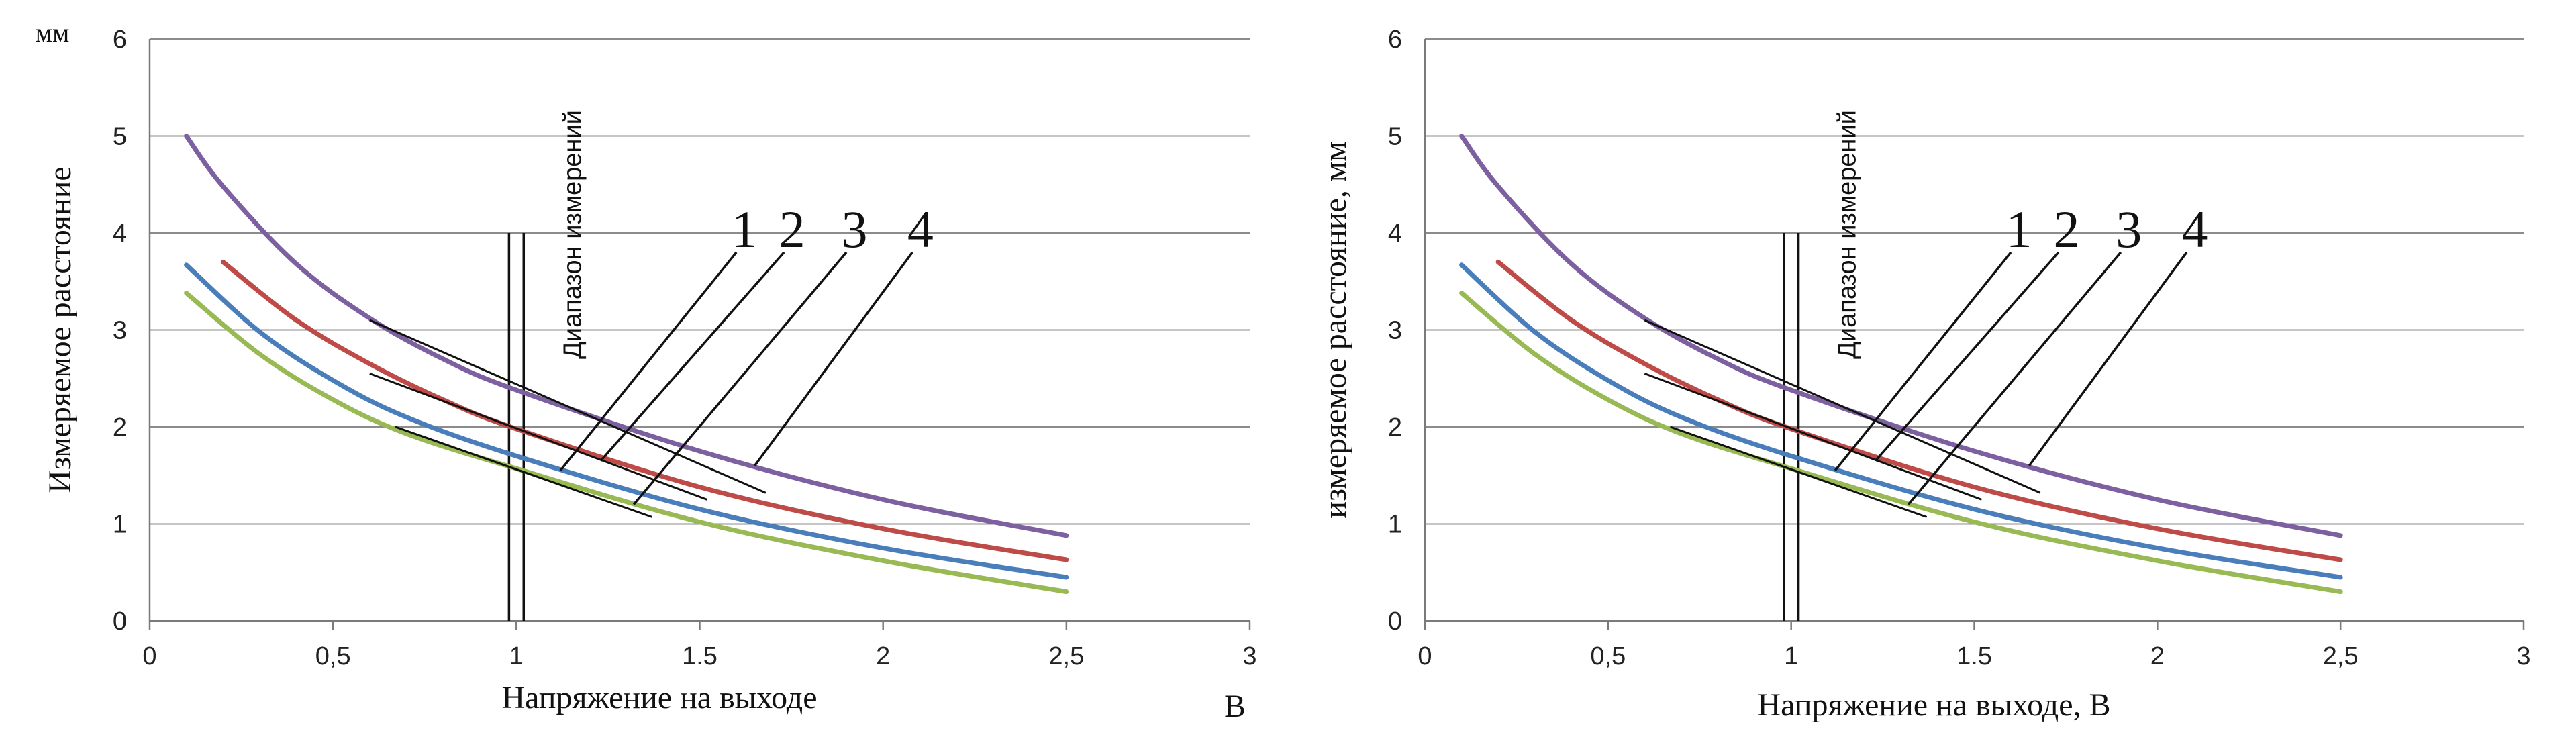 The image size is (2576, 741). What do you see at coordinates (1933, 705) in the screenshot?
I see `x-axis-title: Напряжение на выходе, В` at bounding box center [1933, 705].